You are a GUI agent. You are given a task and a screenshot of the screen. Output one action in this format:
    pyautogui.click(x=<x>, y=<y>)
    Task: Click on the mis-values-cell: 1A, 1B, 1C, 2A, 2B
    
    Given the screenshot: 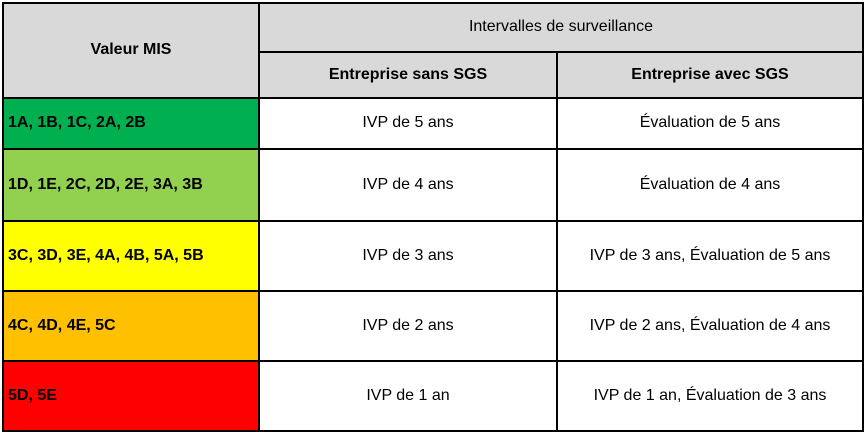 What is the action you would take?
    pyautogui.click(x=131, y=123)
    